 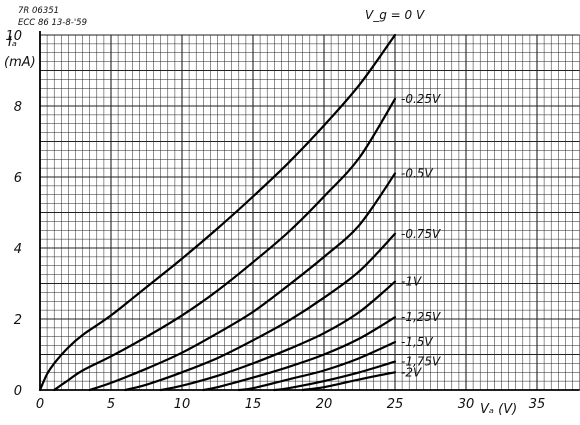 I want to click on x-tick-label: 25, so click(x=395, y=404).